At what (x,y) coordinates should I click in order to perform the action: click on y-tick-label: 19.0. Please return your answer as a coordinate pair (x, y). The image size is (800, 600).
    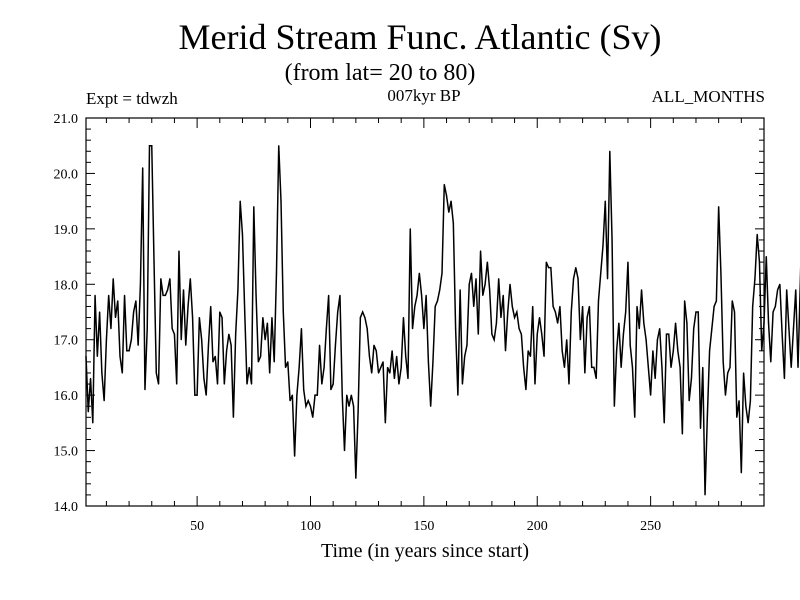
    Looking at the image, I should click on (66, 230).